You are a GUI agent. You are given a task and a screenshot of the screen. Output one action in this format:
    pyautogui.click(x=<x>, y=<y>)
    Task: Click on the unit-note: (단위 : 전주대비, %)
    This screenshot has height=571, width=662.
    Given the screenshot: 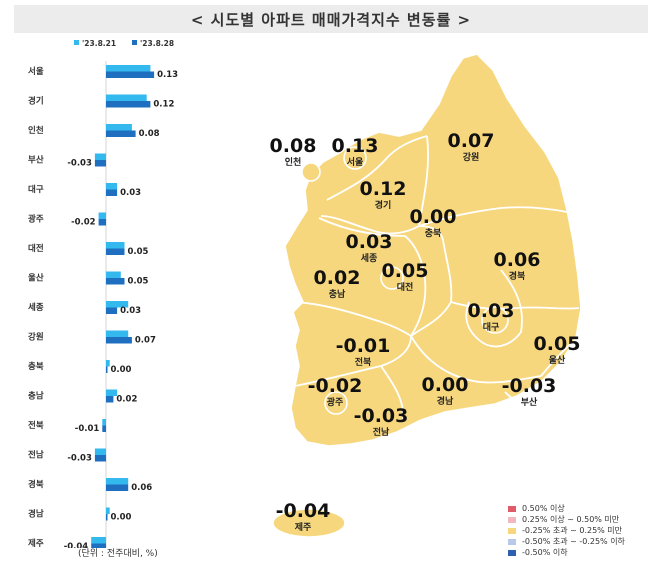 What is the action you would take?
    pyautogui.click(x=118, y=554)
    